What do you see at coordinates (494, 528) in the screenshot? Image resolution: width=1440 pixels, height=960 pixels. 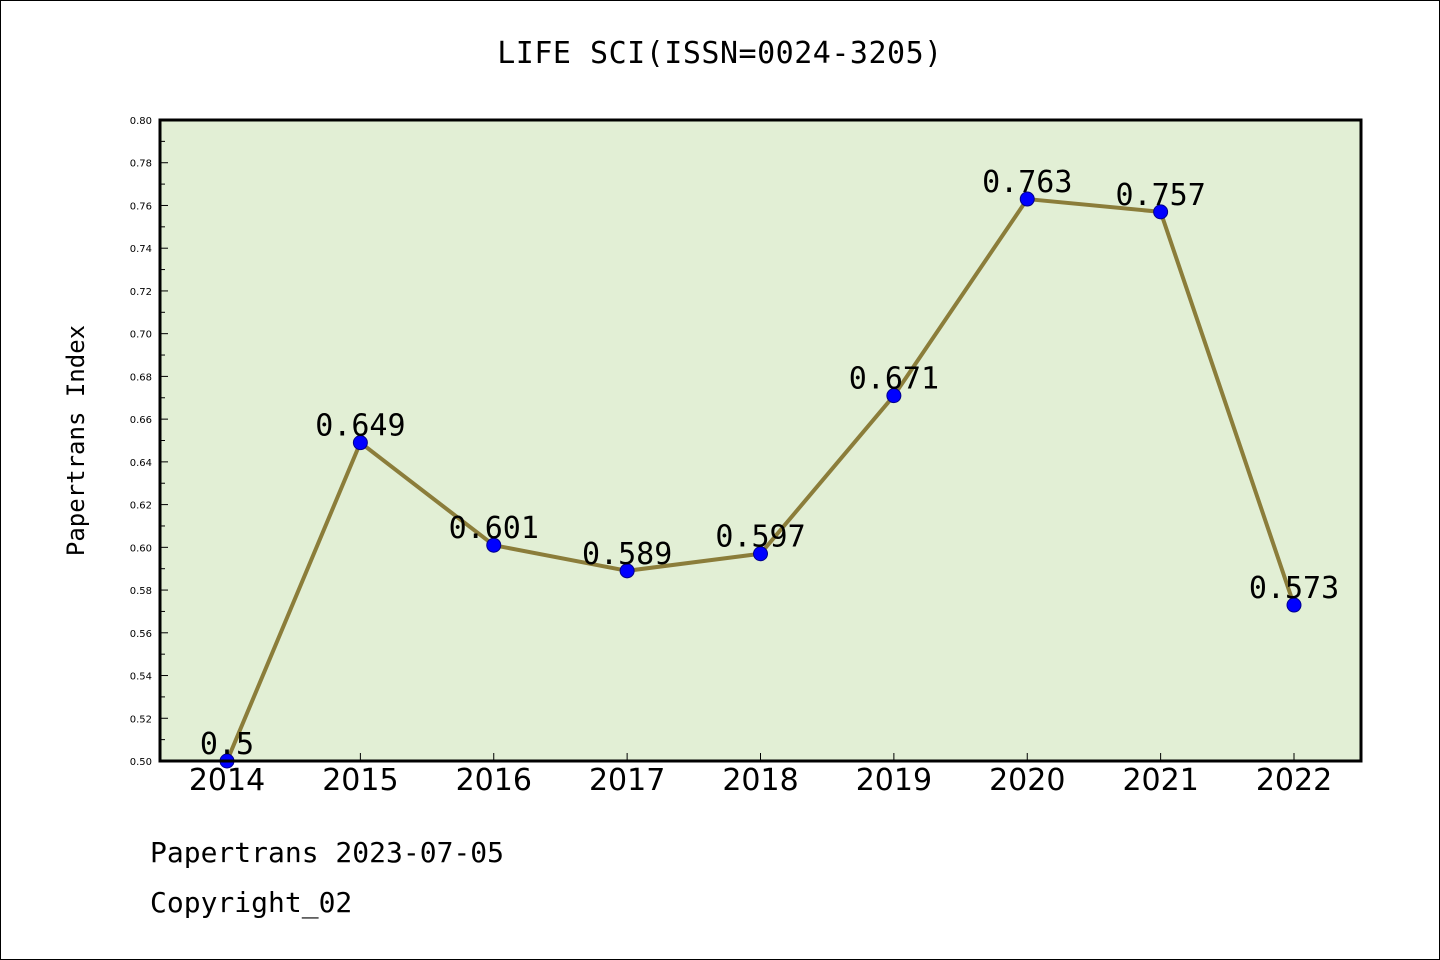 I see `data-label: 0.601` at bounding box center [494, 528].